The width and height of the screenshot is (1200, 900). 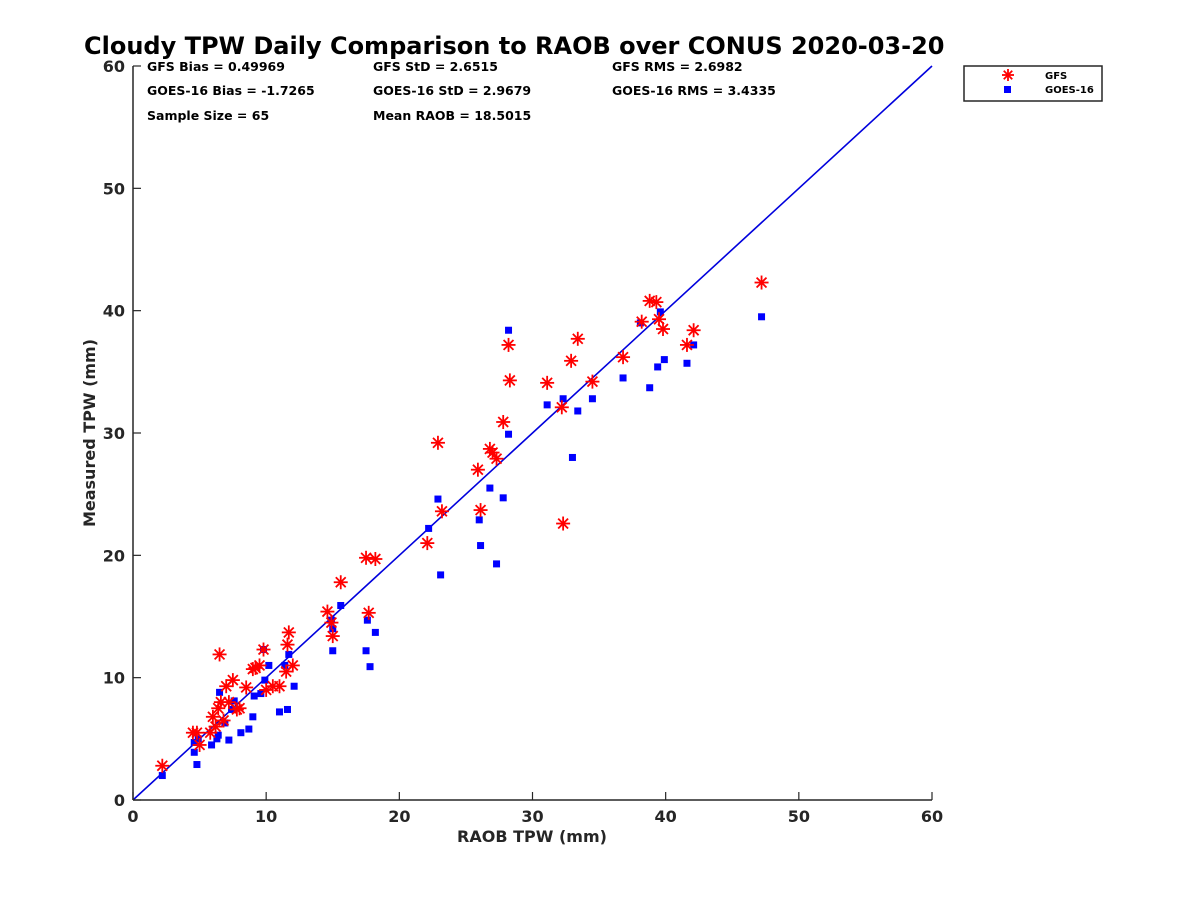 I want to click on x-tick-label: 10, so click(x=266, y=816).